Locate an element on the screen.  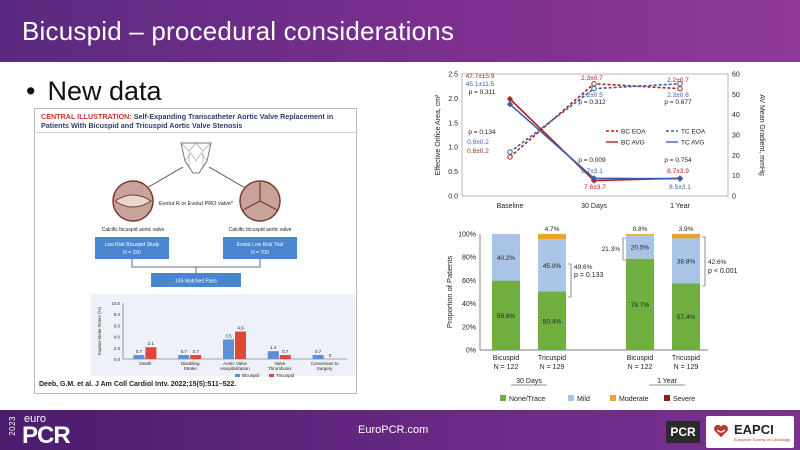
stack-segment-label: 20.5% is located at coordinates (640, 247).